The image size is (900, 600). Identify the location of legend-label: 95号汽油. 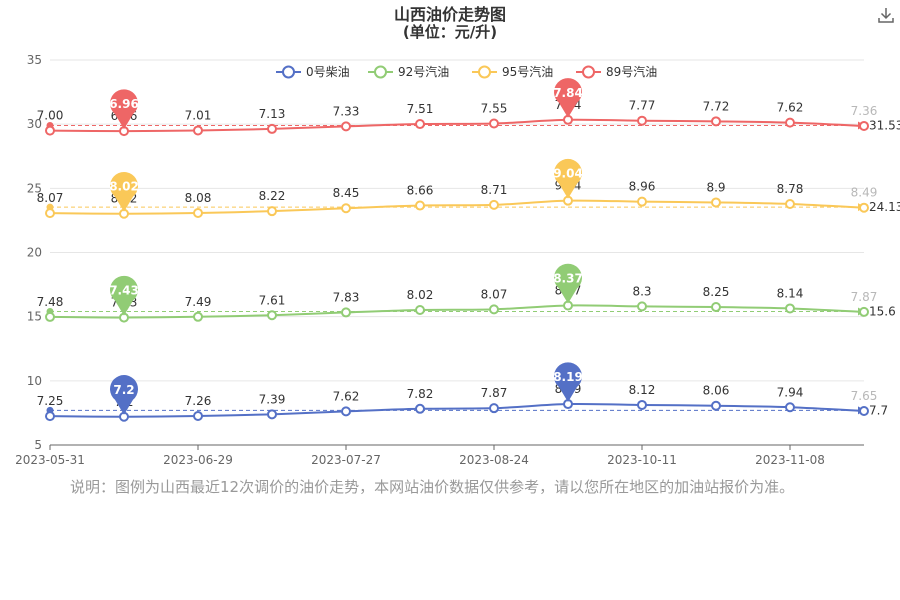
(527, 71).